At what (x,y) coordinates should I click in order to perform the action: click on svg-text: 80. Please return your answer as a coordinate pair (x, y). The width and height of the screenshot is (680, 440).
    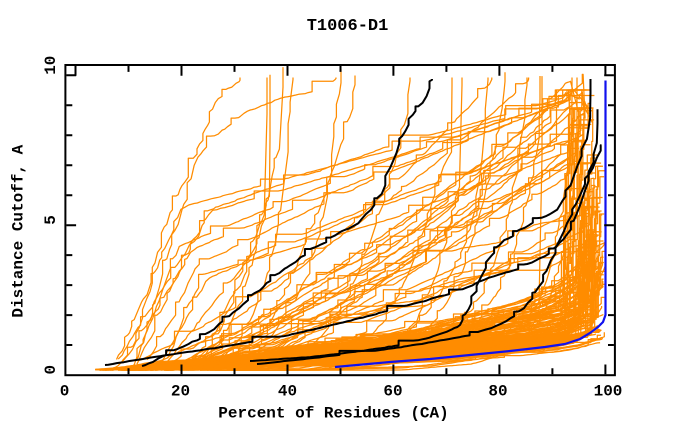
    Looking at the image, I should click on (497, 392).